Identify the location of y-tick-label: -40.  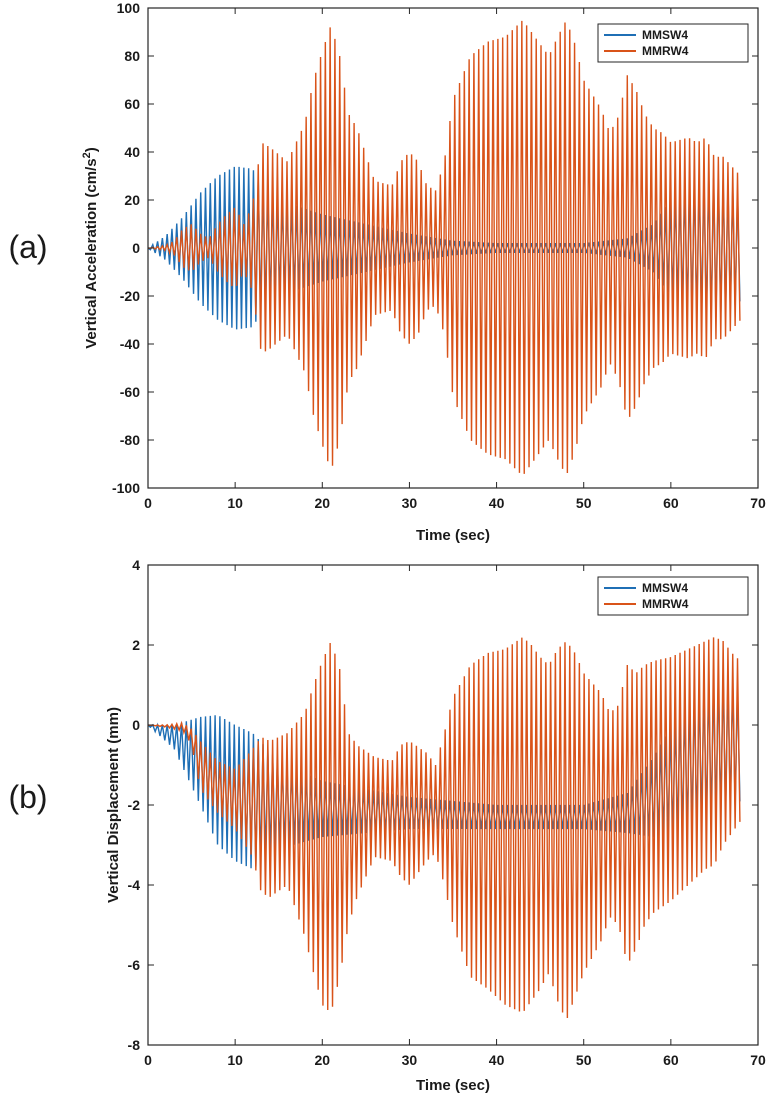
(130, 344).